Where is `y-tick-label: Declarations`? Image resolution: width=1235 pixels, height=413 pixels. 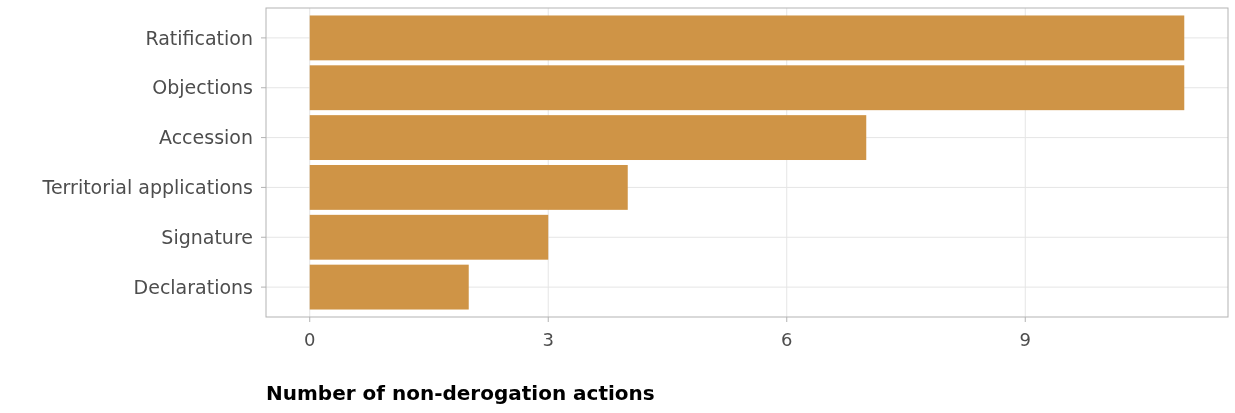
y-tick-label: Declarations is located at coordinates (193, 286).